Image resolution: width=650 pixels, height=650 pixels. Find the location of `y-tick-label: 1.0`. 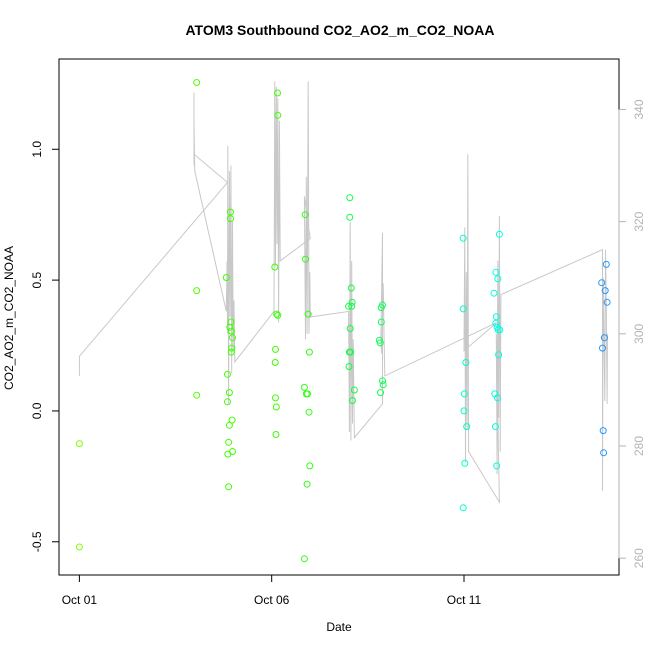

y-tick-label: 1.0 is located at coordinates (37, 149).